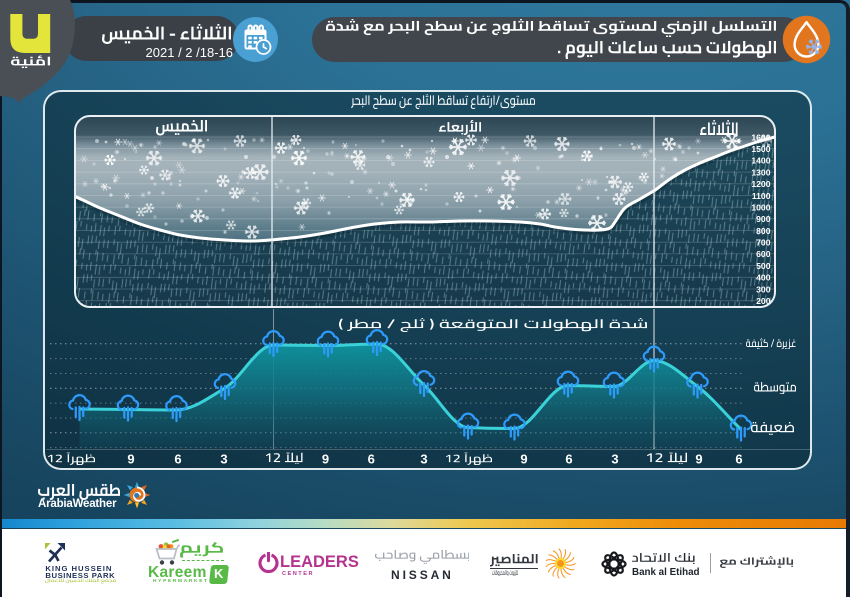 Image resolution: width=850 pixels, height=597 pixels. What do you see at coordinates (763, 254) in the screenshot?
I see `svg-text: 600` at bounding box center [763, 254].